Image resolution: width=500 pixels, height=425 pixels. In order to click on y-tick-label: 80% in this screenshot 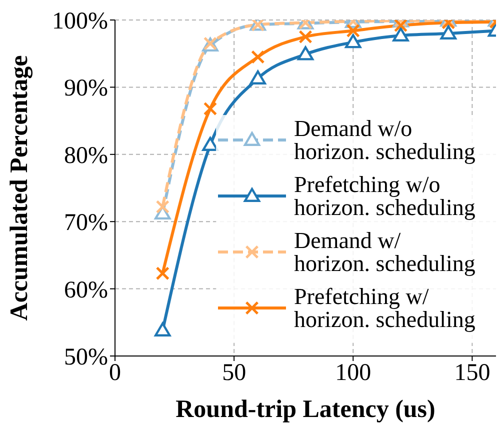, I will do `click(86, 155)`.